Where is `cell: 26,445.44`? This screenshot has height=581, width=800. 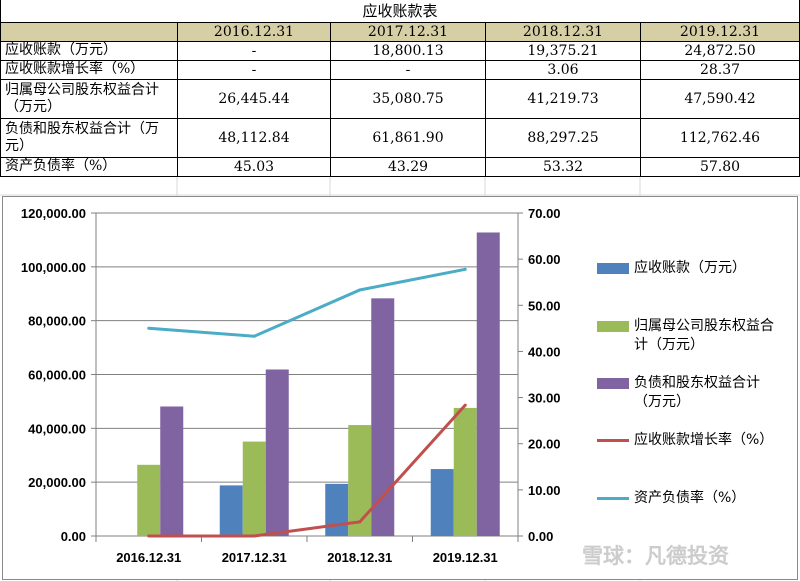 cell: 26,445.44 is located at coordinates (254, 98).